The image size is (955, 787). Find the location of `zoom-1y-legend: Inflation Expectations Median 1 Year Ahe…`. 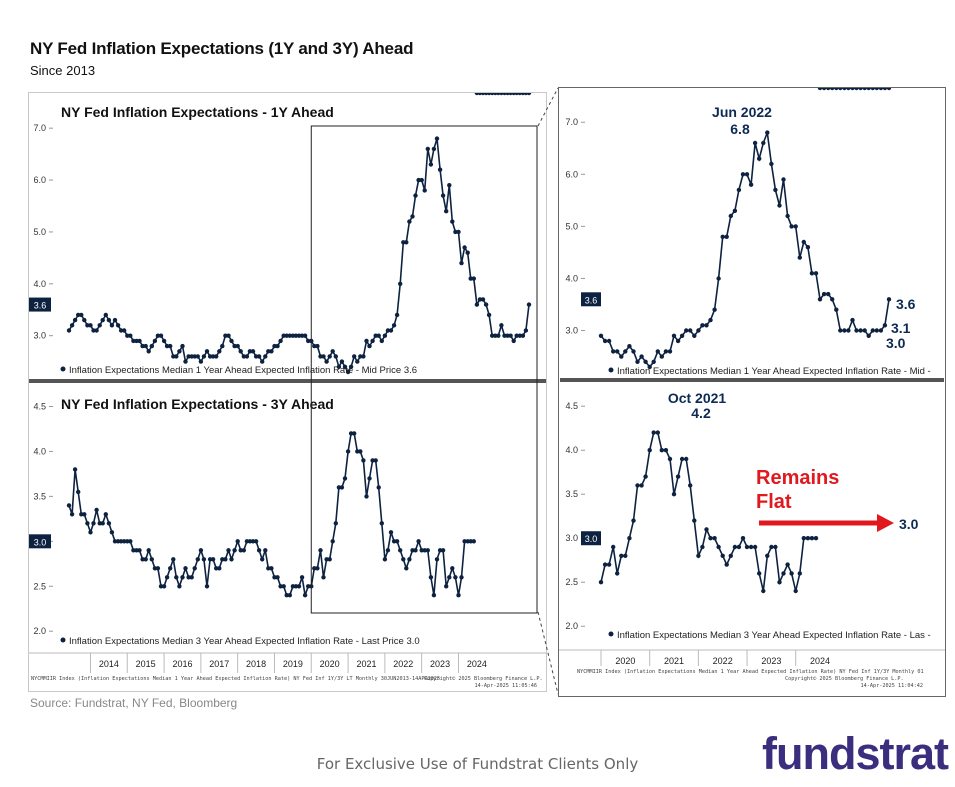

zoom-1y-legend: Inflation Expectations Median 1 Year Ahe… is located at coordinates (774, 371).